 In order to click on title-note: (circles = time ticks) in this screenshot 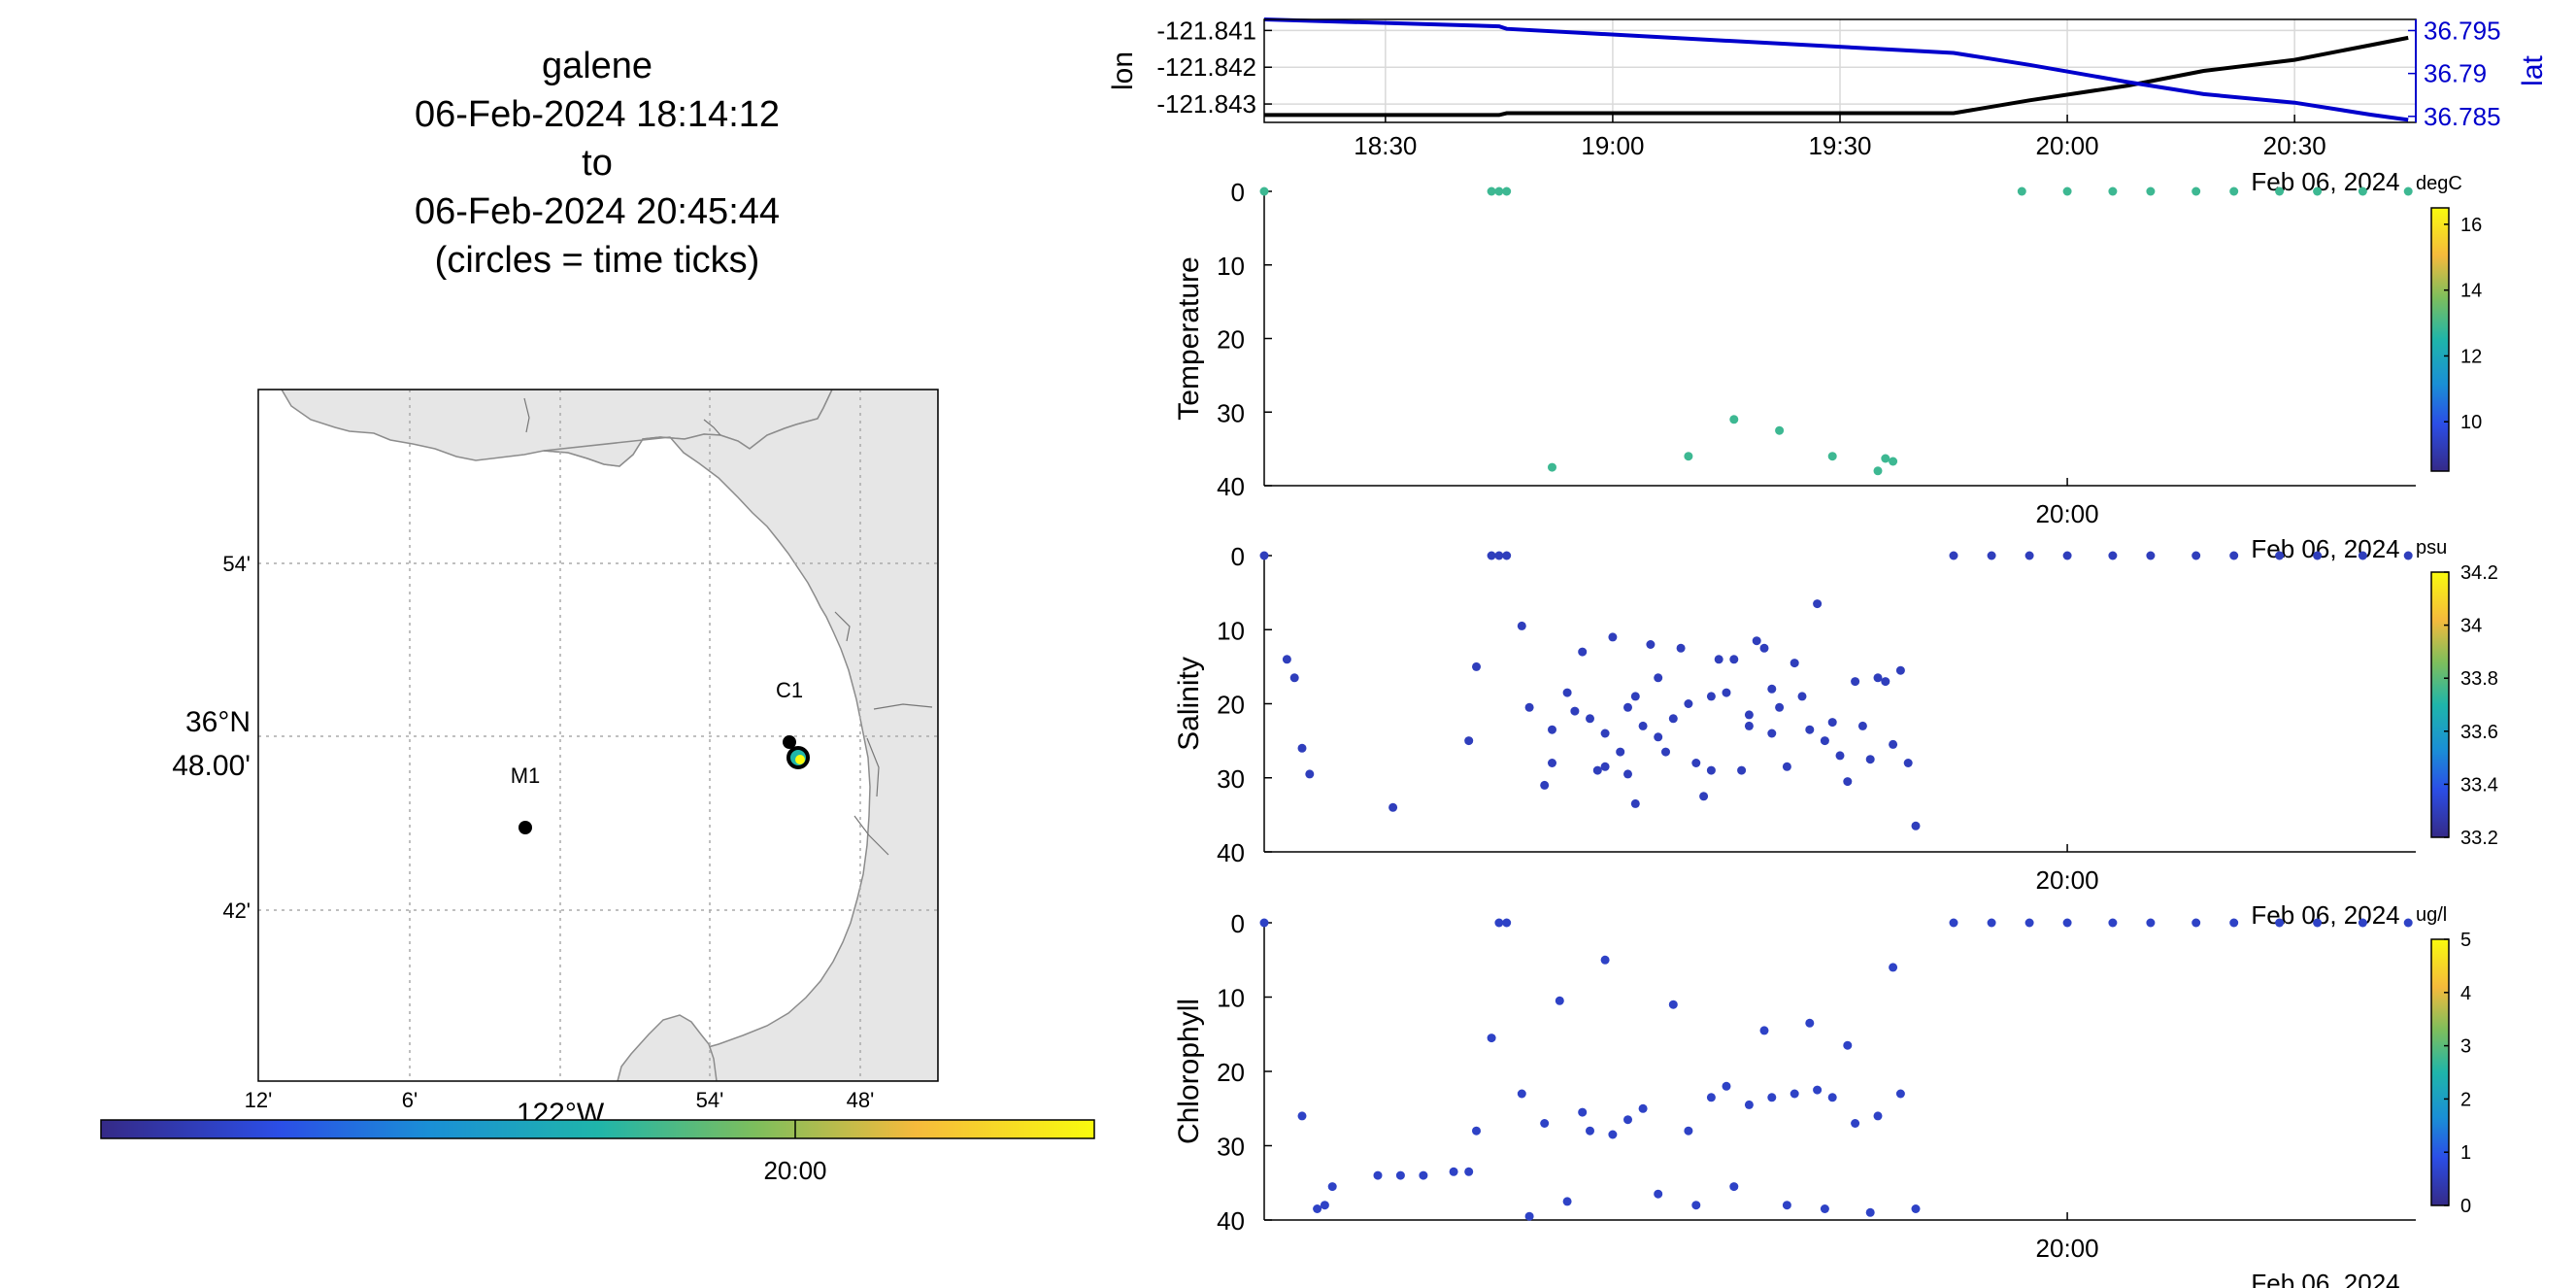, I will do `click(597, 260)`.